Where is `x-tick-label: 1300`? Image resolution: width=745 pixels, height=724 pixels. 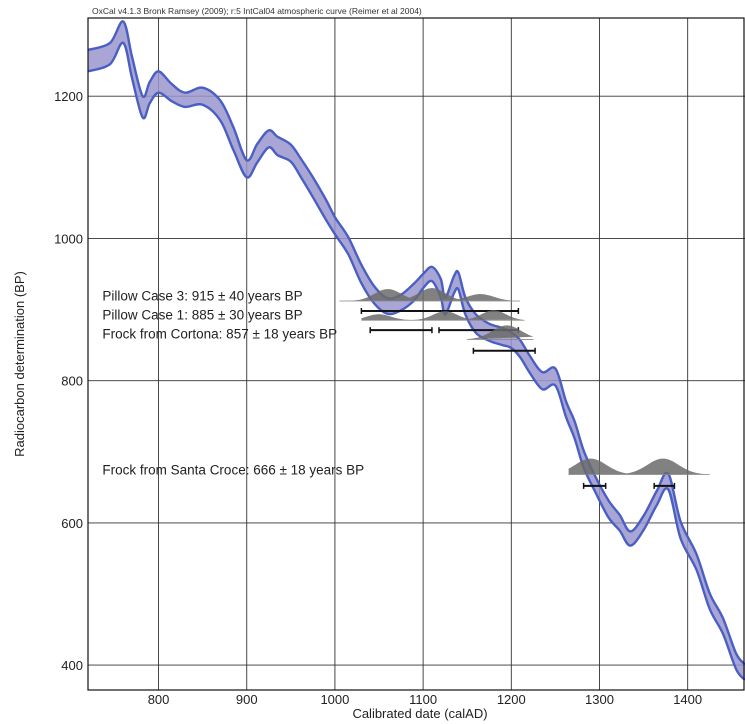
x-tick-label: 1300 is located at coordinates (599, 699).